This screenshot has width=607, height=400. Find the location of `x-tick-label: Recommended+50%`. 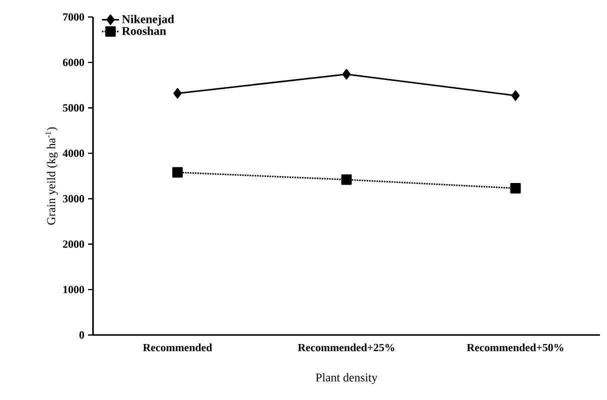

x-tick-label: Recommended+50% is located at coordinates (515, 348).